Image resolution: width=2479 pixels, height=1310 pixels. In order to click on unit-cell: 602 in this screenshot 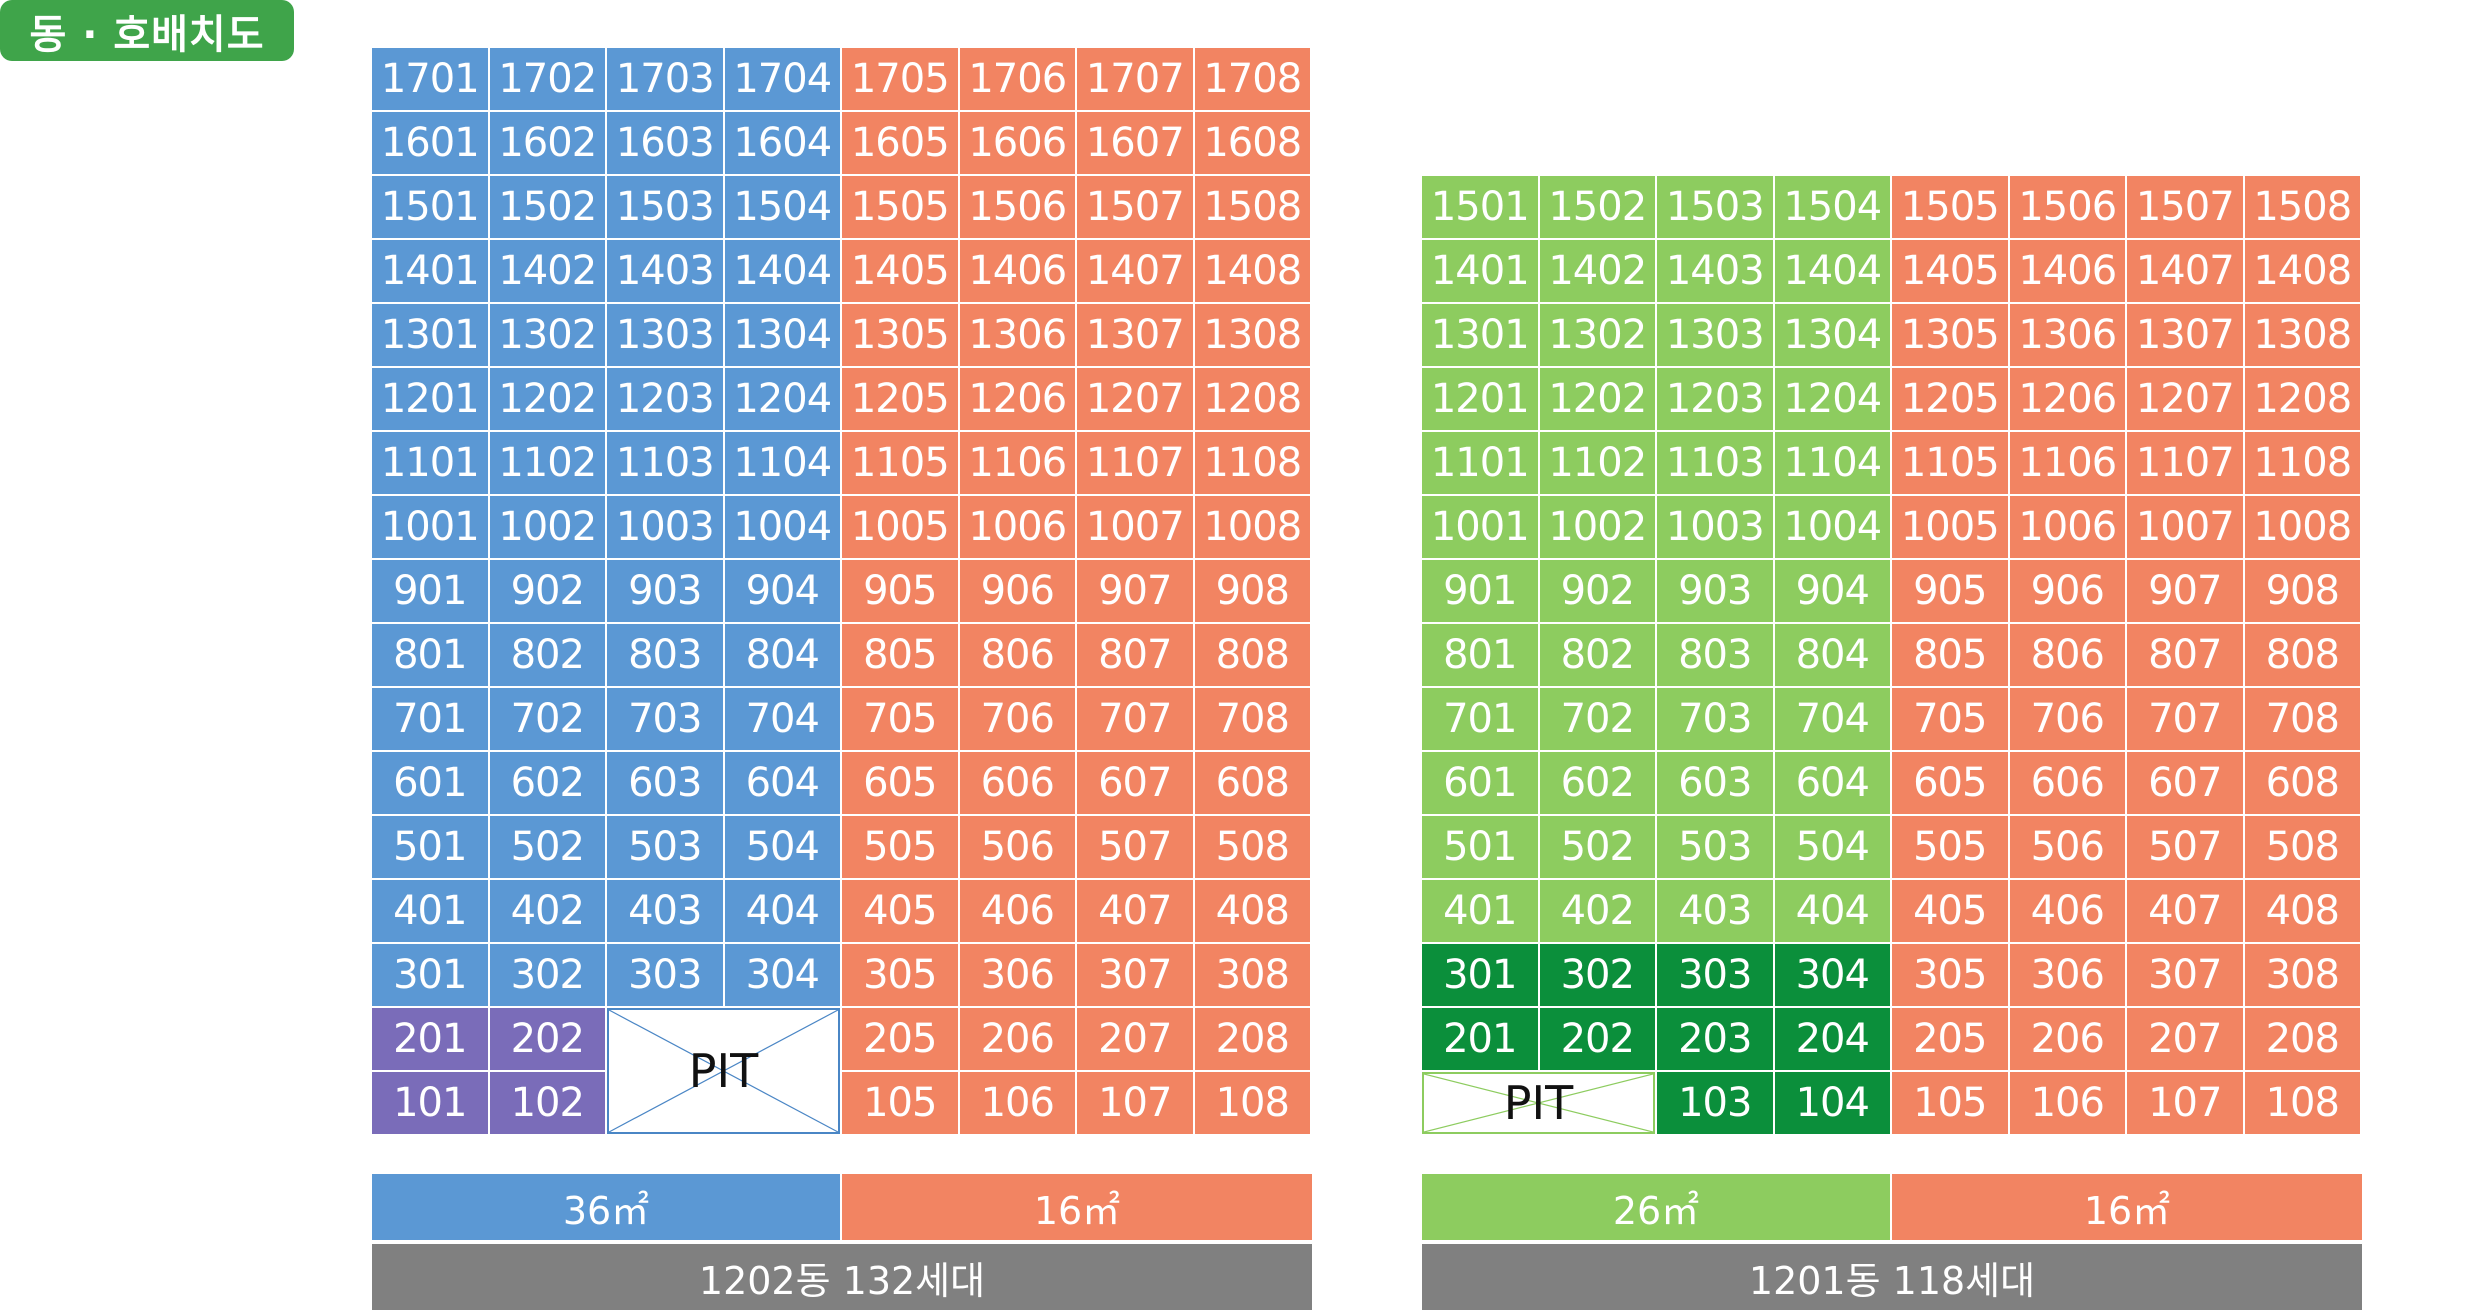, I will do `click(1598, 784)`.